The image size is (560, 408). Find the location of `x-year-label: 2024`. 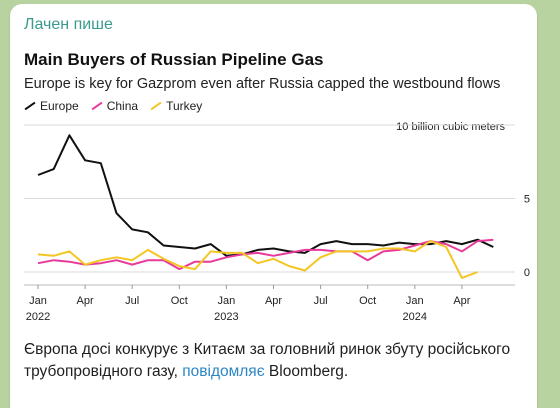

x-year-label: 2024 is located at coordinates (415, 317).